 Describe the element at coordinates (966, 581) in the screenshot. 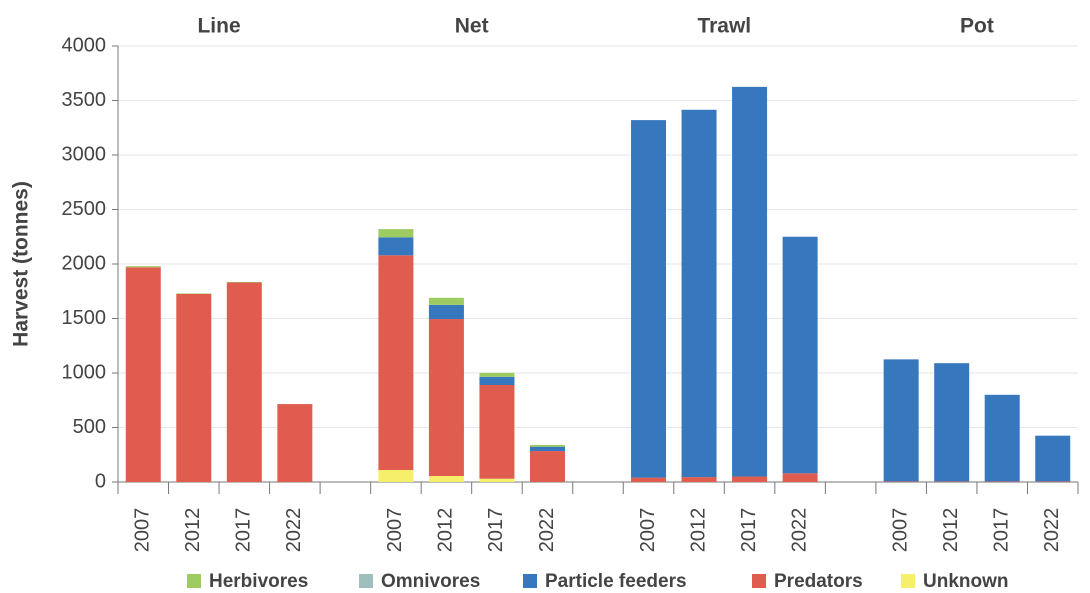

I see `legend-label: Unknown` at that location.